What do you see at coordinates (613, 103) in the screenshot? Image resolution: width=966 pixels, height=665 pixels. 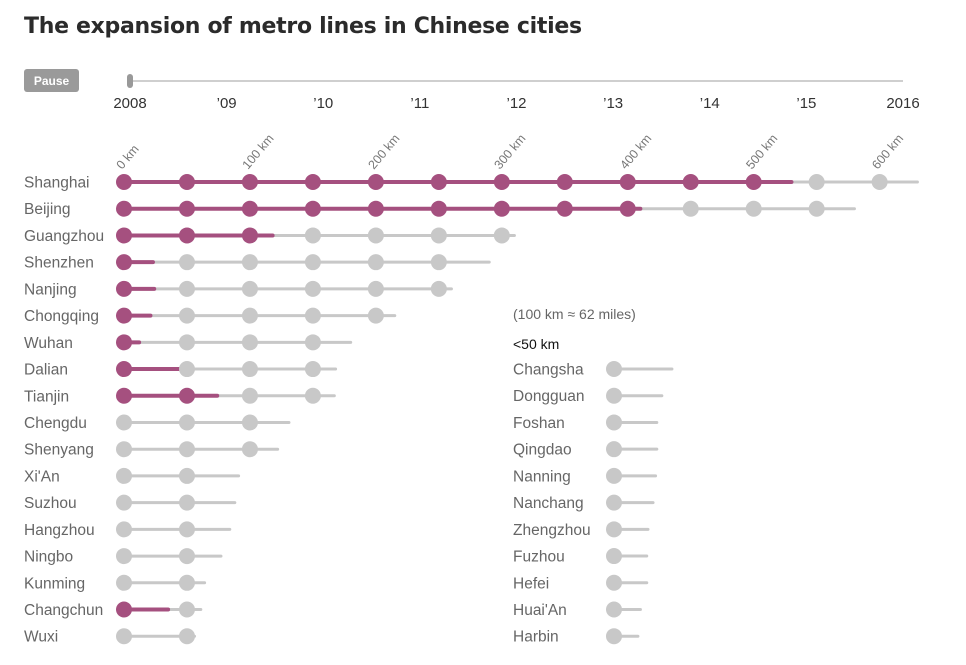 I see `timeline-year-label: ’13` at bounding box center [613, 103].